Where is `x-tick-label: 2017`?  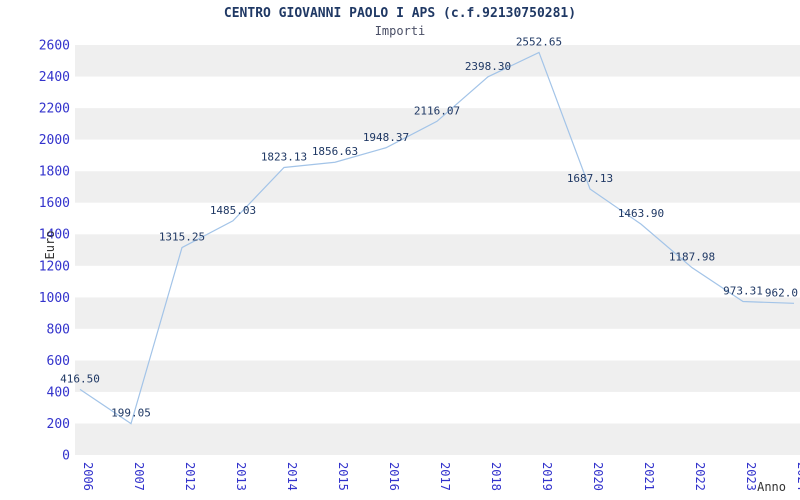
x-tick-label: 2017 is located at coordinates (445, 476).